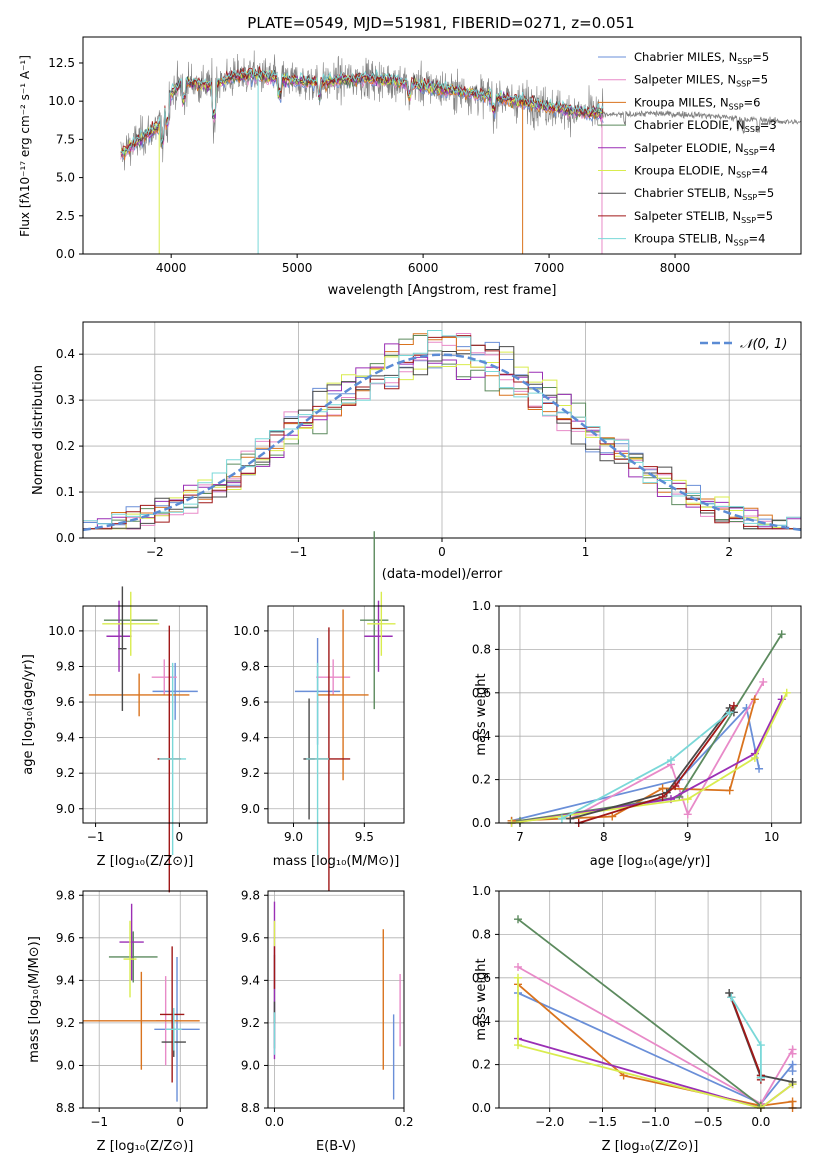 The image size is (819, 1170). I want to click on spectrum-xtick-label: 6000, so click(423, 268).